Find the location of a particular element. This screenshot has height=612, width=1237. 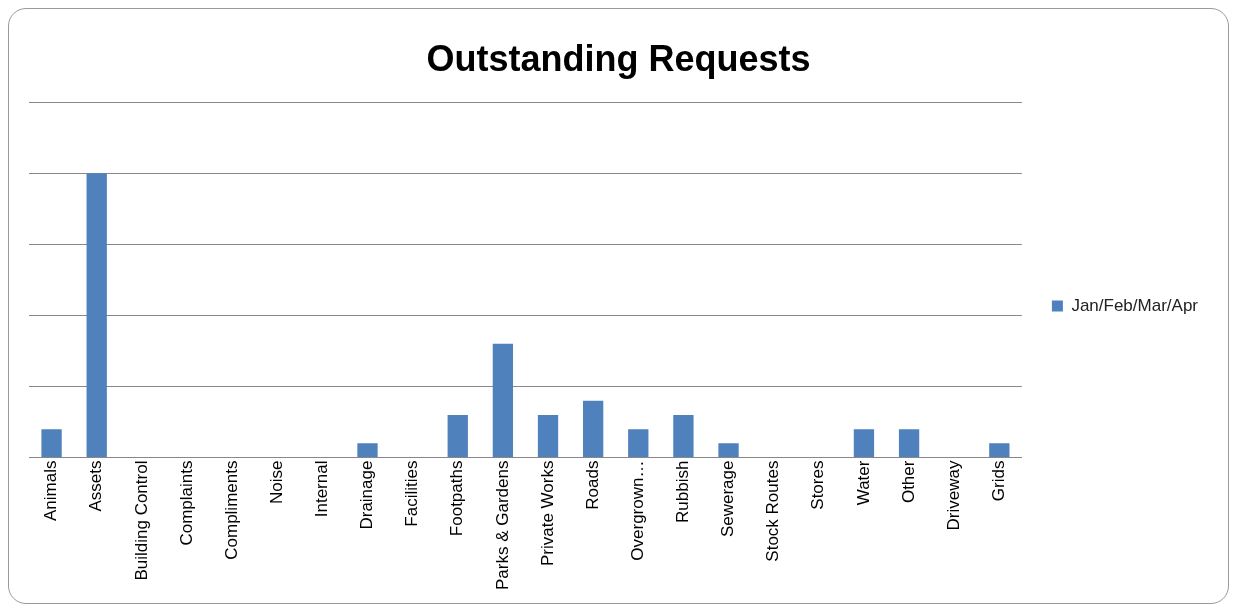

x-tick-label: Parks & Gardens is located at coordinates (502, 525).